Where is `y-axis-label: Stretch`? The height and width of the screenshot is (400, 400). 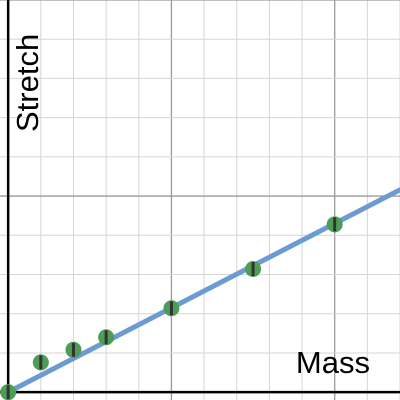 y-axis-label: Stretch is located at coordinates (27, 83).